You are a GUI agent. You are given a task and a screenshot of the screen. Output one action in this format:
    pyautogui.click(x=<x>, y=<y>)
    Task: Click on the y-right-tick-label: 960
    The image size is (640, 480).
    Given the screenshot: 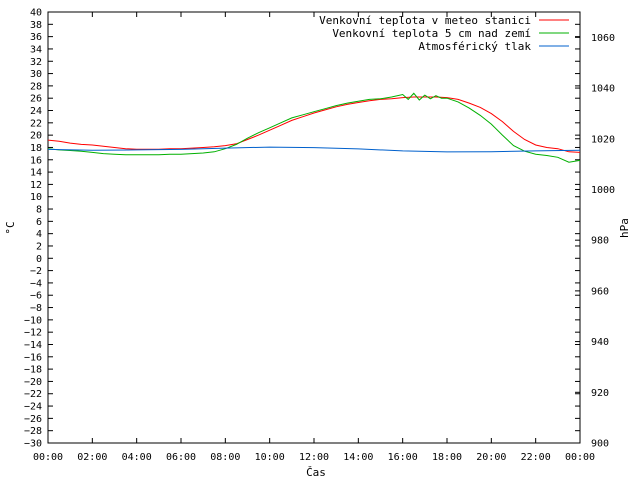 What is the action you would take?
    pyautogui.click(x=600, y=291)
    